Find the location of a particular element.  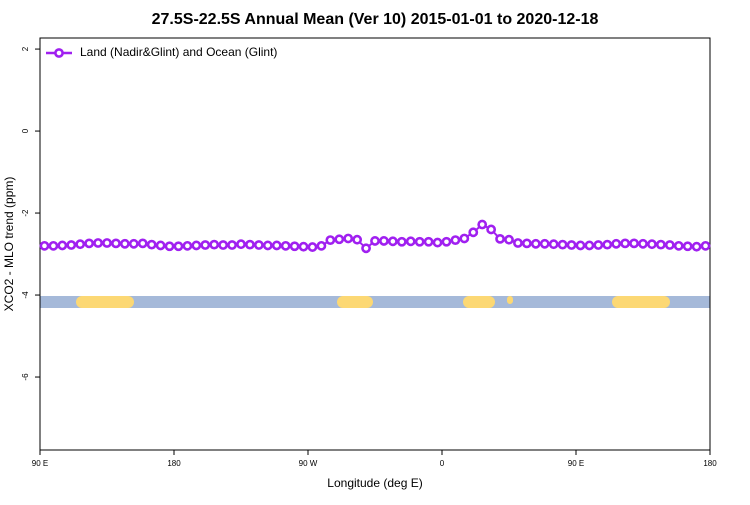

y-tick-label: -2 is located at coordinates (25, 213).